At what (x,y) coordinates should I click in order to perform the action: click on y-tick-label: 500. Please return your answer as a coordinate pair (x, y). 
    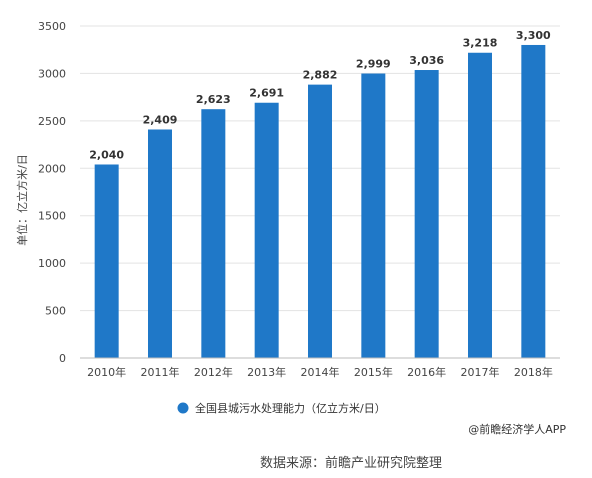
    Looking at the image, I should click on (55, 311).